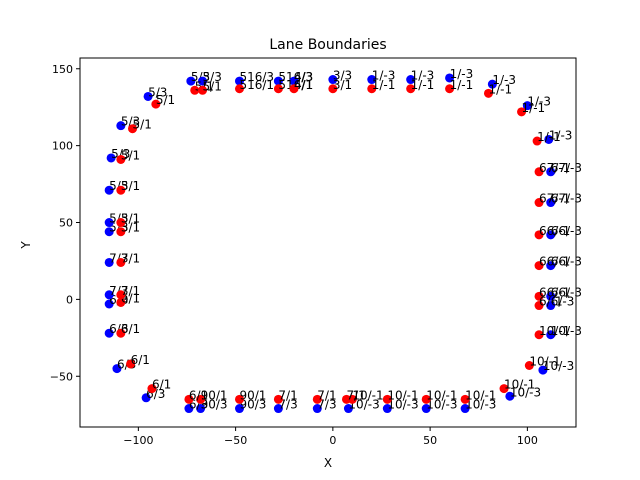 The height and width of the screenshot is (480, 640). What do you see at coordinates (500, 89) in the screenshot?
I see `point-label-red-9: 1/-1` at bounding box center [500, 89].